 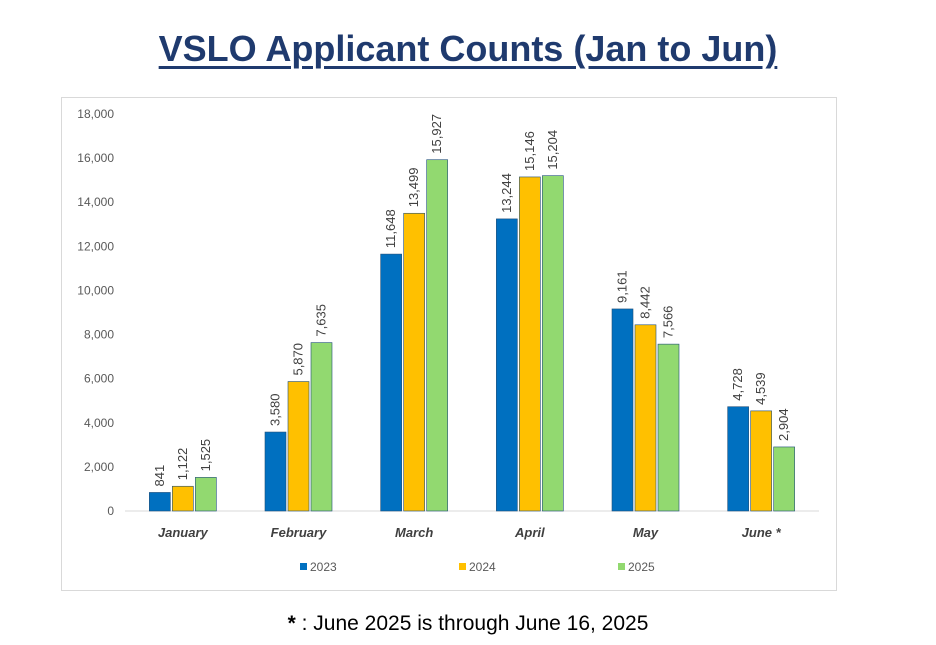 I want to click on data-label: 5,870, so click(x=298, y=359).